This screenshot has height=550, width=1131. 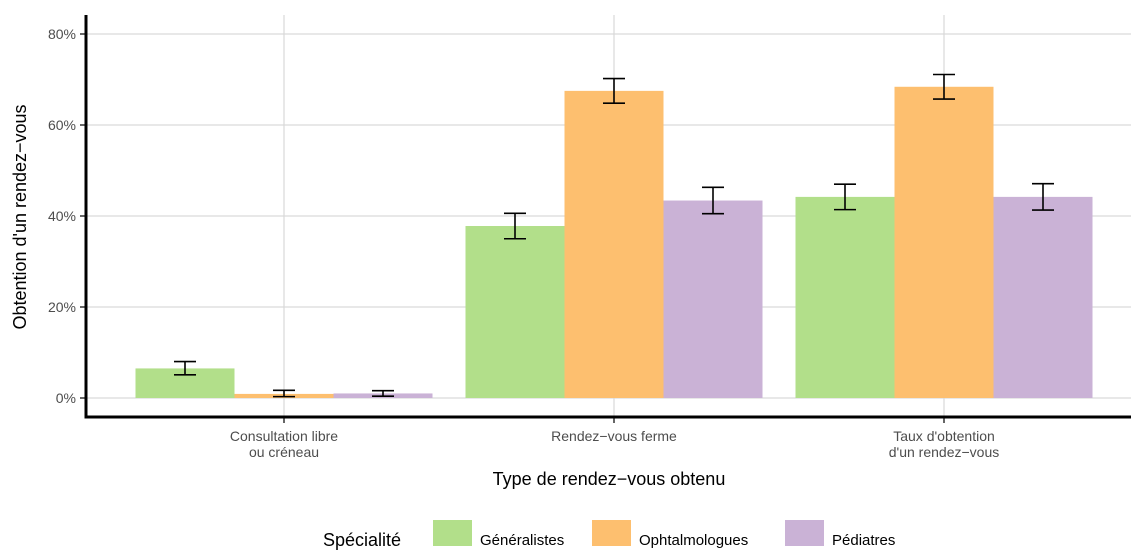 What do you see at coordinates (284, 436) in the screenshot?
I see `x-tick-label: Consultation libre` at bounding box center [284, 436].